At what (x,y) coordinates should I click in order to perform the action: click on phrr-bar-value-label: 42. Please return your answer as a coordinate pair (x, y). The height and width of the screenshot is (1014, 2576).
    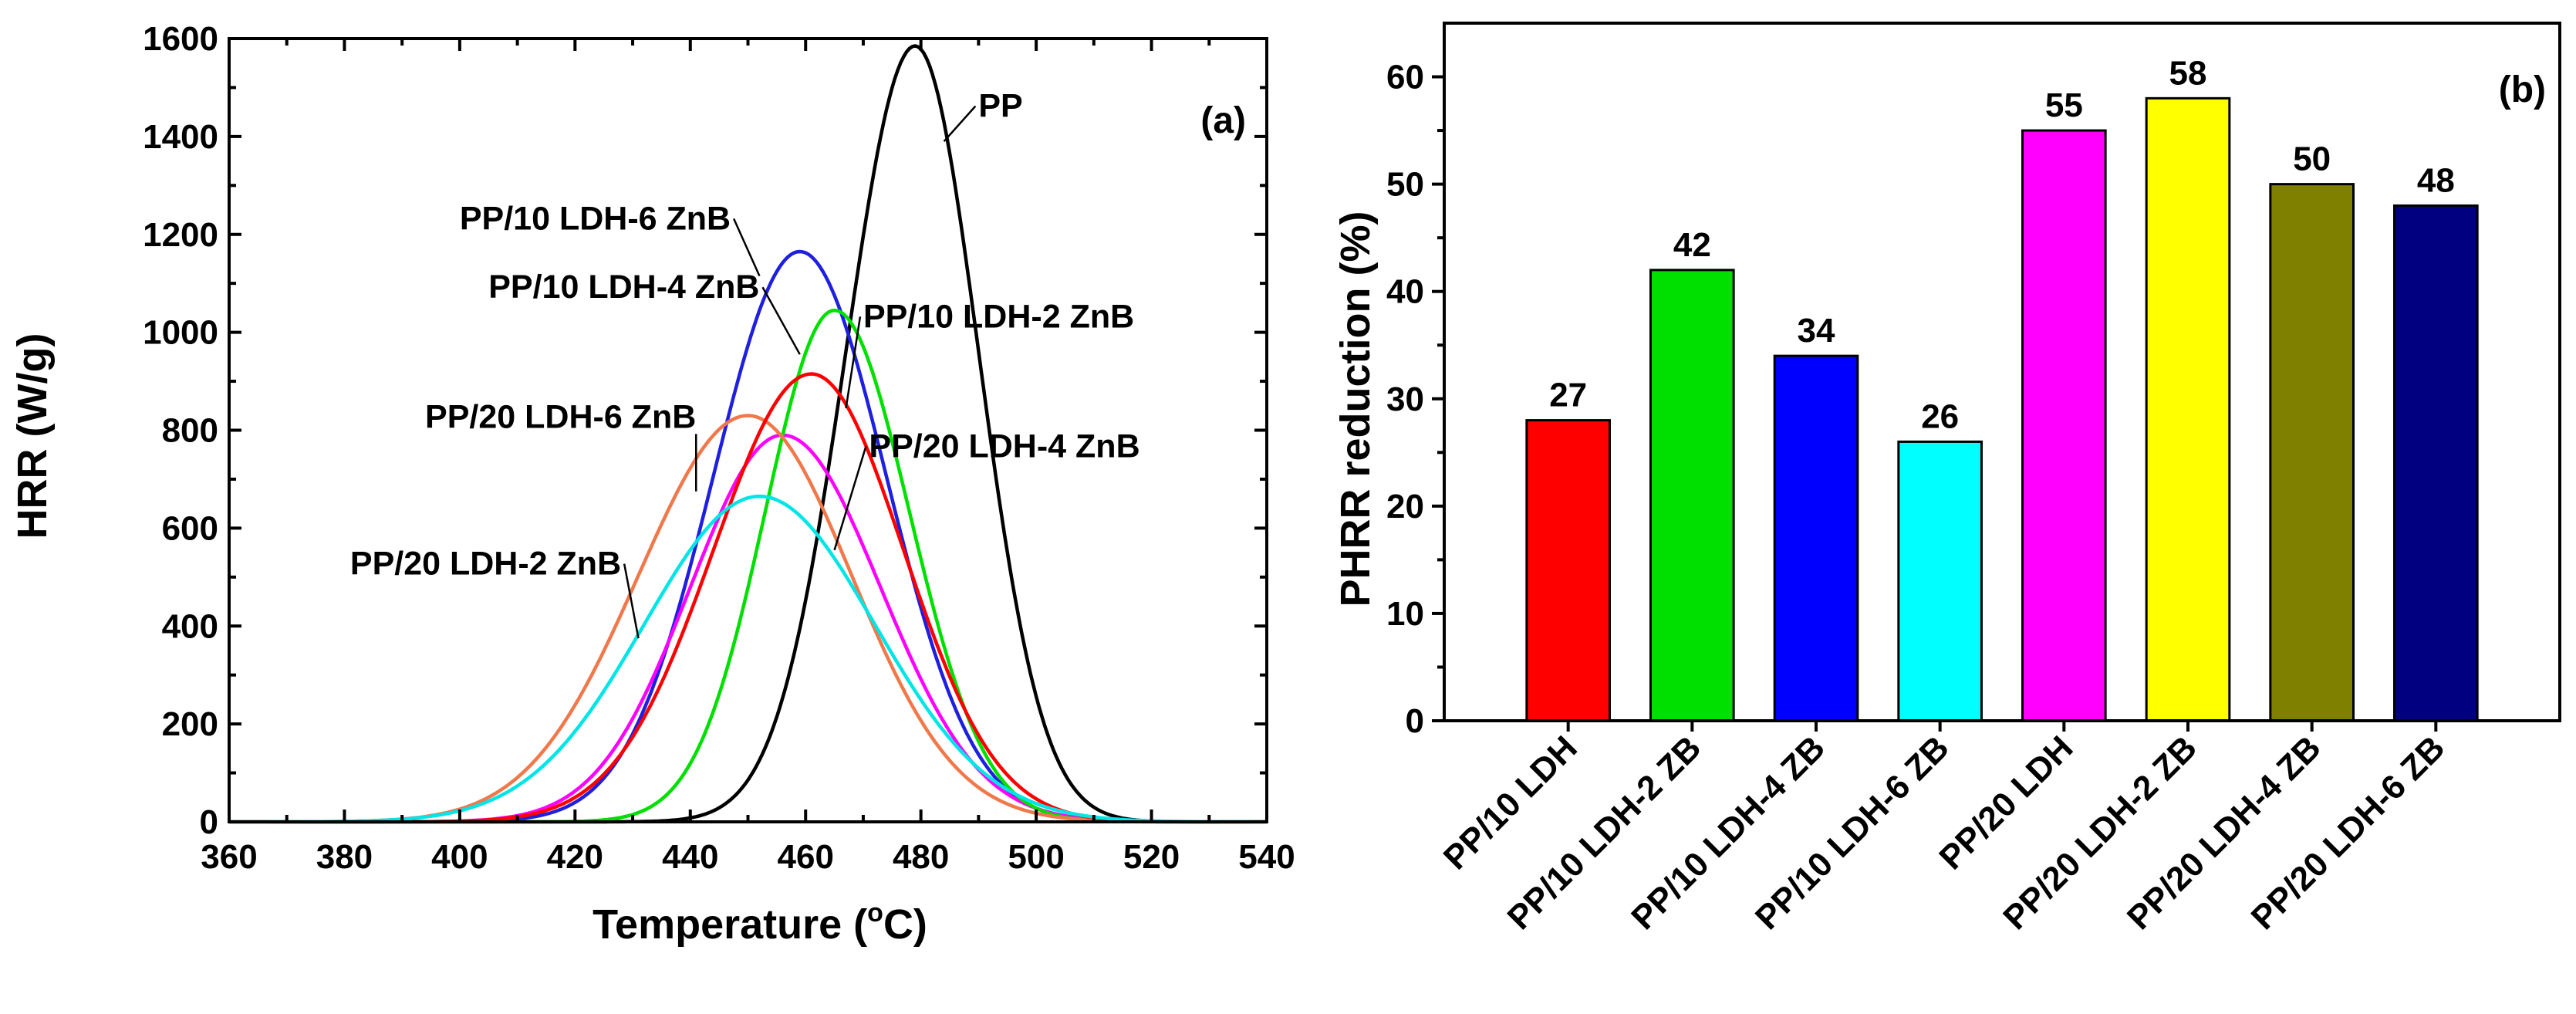
    Looking at the image, I should click on (1692, 245).